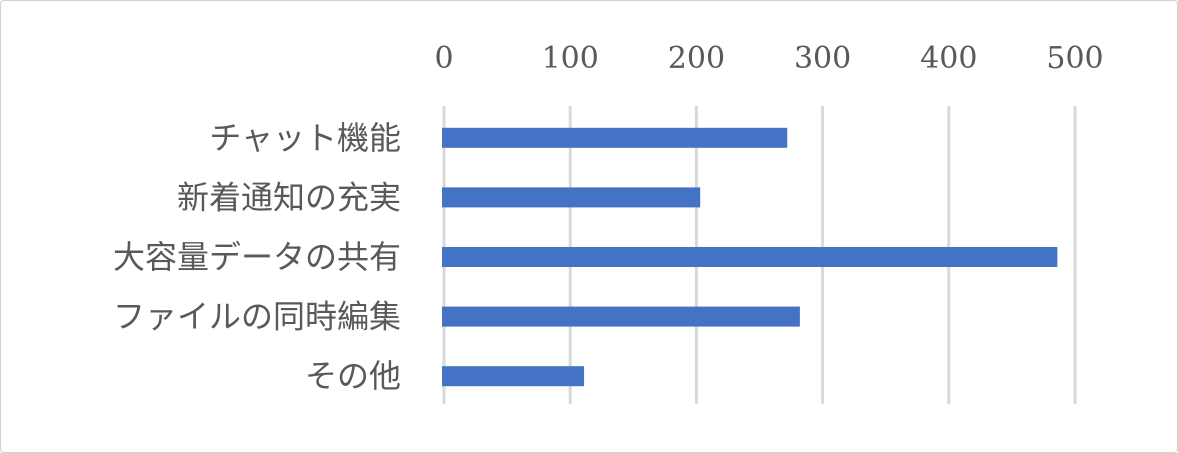 The image size is (1178, 453). What do you see at coordinates (305, 138) in the screenshot?
I see `category-label: チャット機能` at bounding box center [305, 138].